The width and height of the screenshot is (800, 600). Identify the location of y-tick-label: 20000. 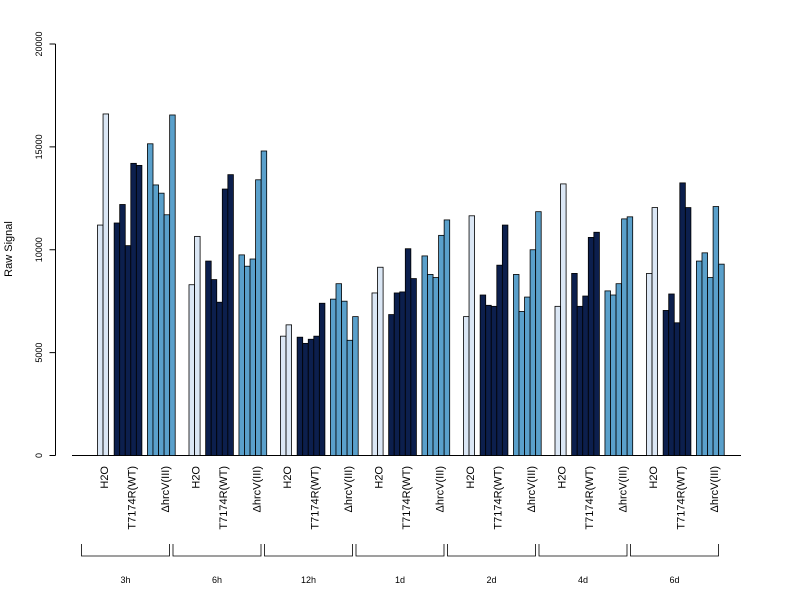
(39, 43).